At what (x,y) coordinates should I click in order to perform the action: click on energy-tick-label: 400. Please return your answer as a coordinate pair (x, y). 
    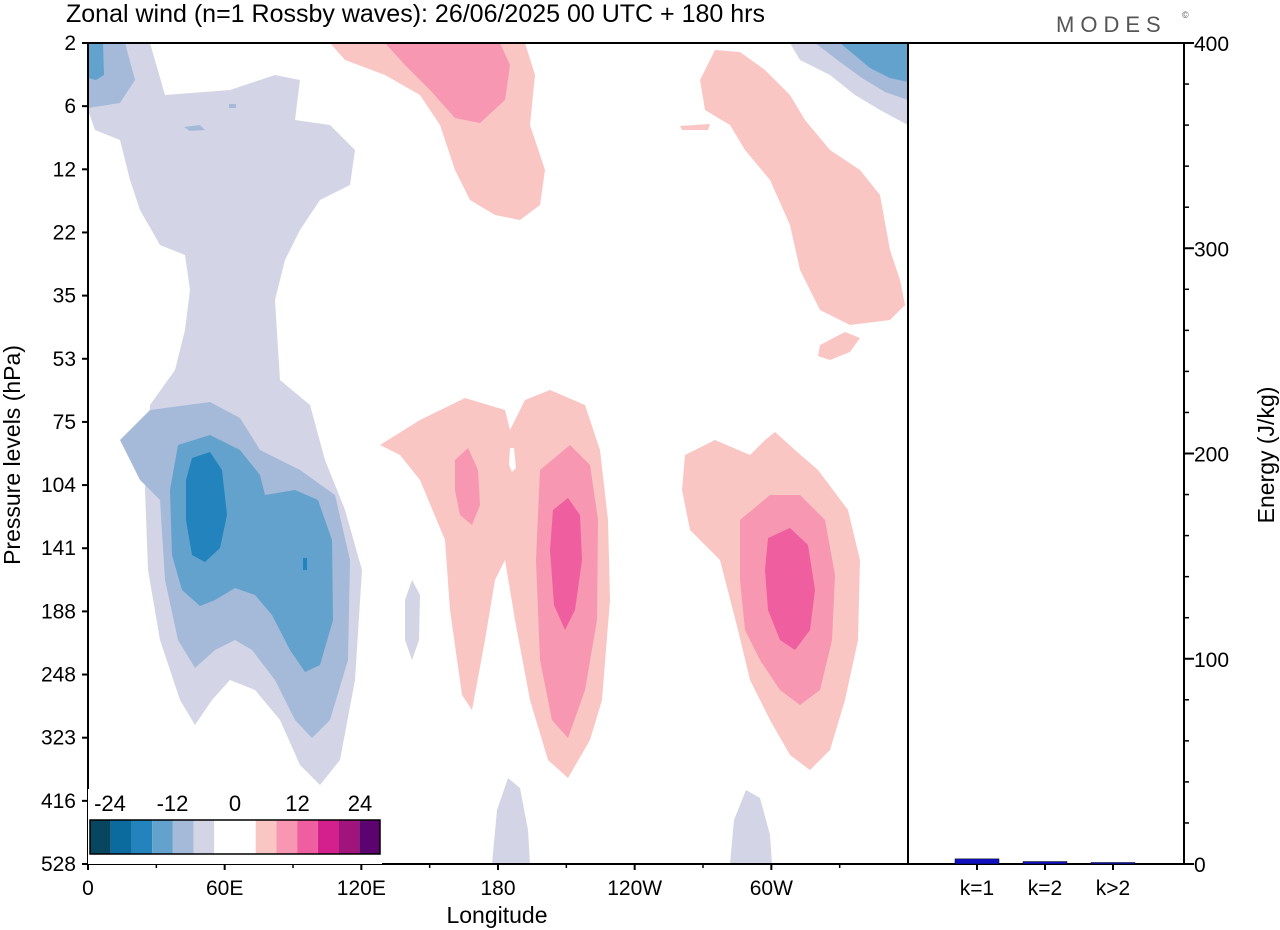
    Looking at the image, I should click on (1211, 44).